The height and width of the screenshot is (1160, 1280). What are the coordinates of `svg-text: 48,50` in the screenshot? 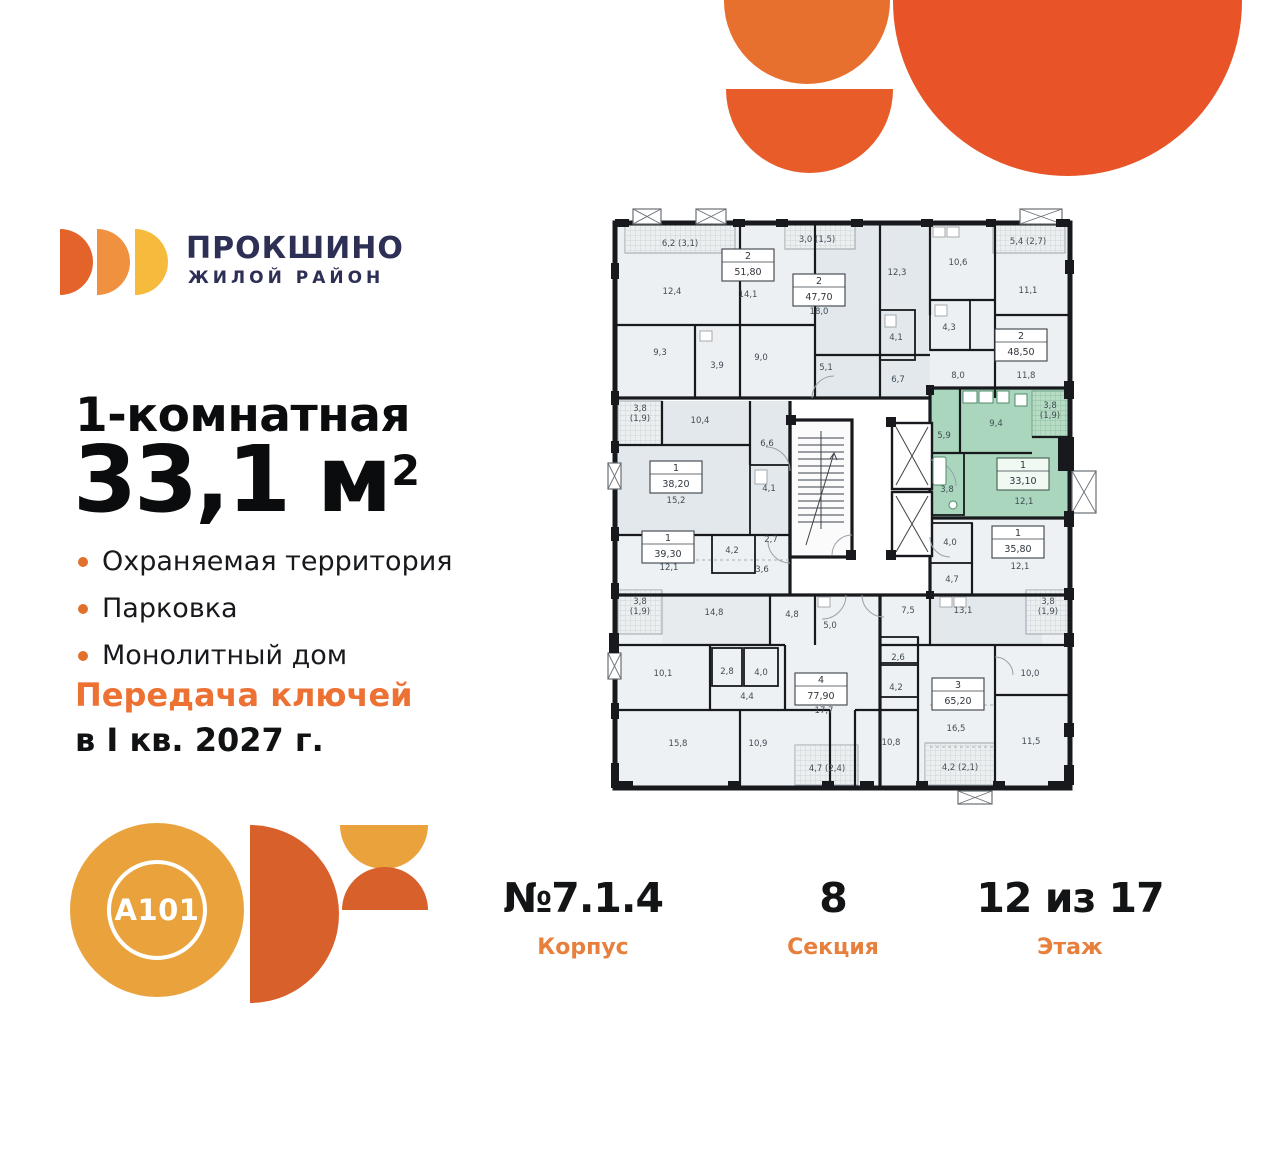 It's located at (1020, 352).